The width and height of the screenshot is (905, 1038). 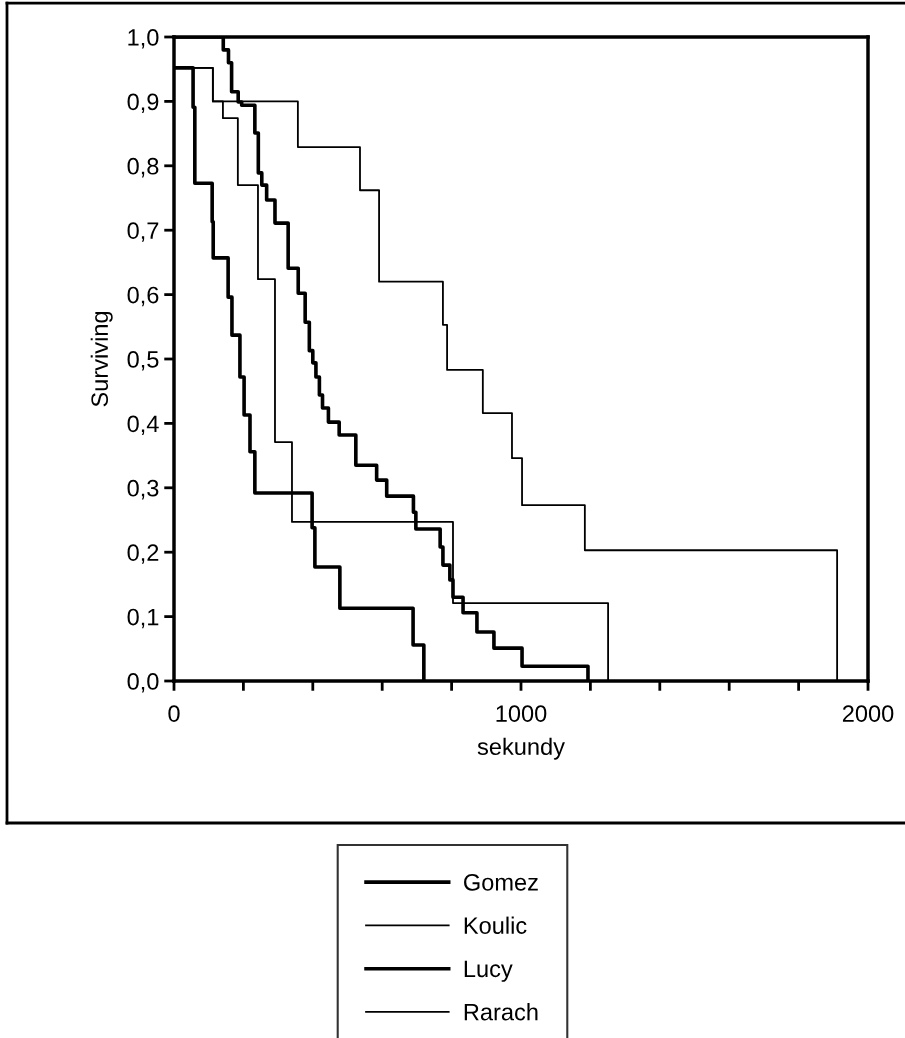 What do you see at coordinates (143, 618) in the screenshot?
I see `y-tick-label: 0,1` at bounding box center [143, 618].